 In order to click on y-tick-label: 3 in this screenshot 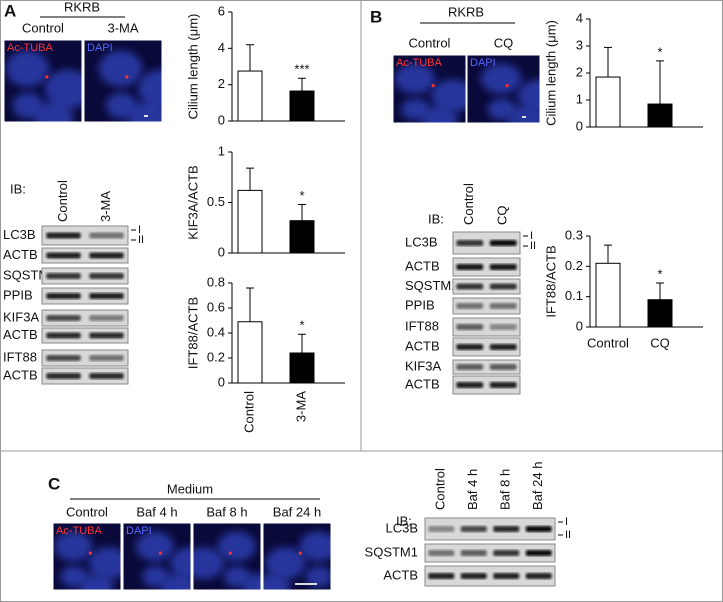, I will do `click(579, 44)`.